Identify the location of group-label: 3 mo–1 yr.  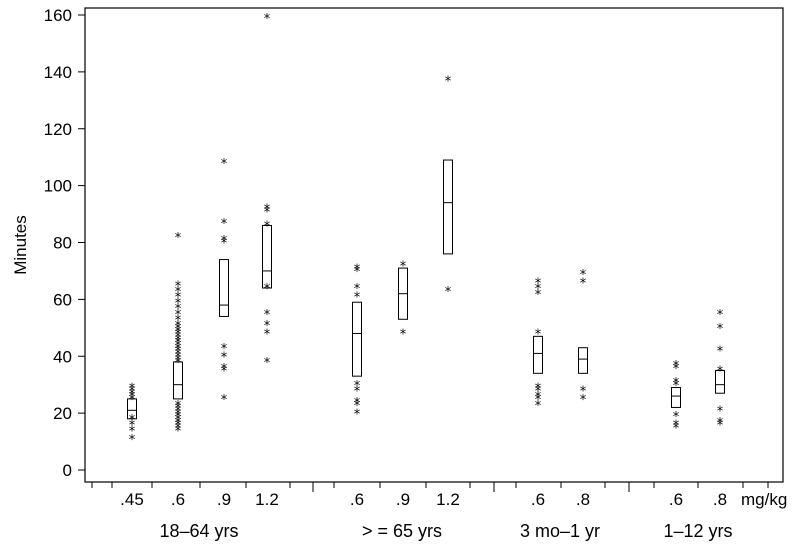
(560, 531).